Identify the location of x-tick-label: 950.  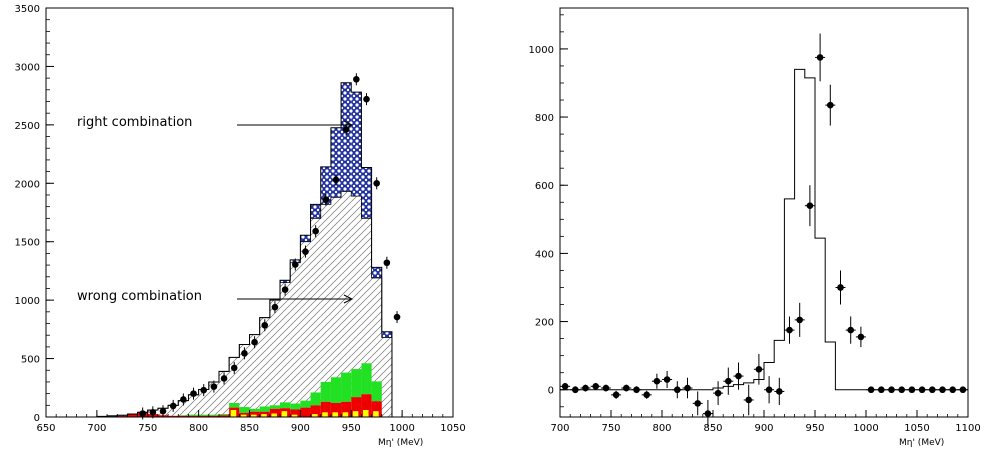
(351, 428).